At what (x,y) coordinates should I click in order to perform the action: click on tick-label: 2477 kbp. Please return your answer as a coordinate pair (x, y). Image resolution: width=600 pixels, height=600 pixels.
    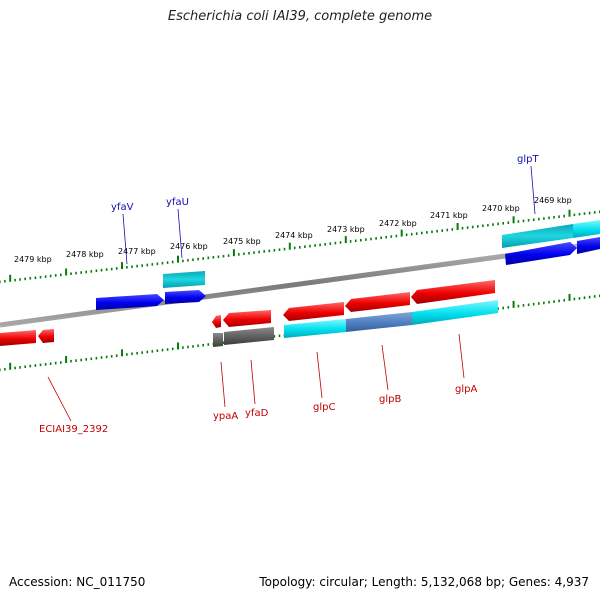
    Looking at the image, I should click on (137, 251).